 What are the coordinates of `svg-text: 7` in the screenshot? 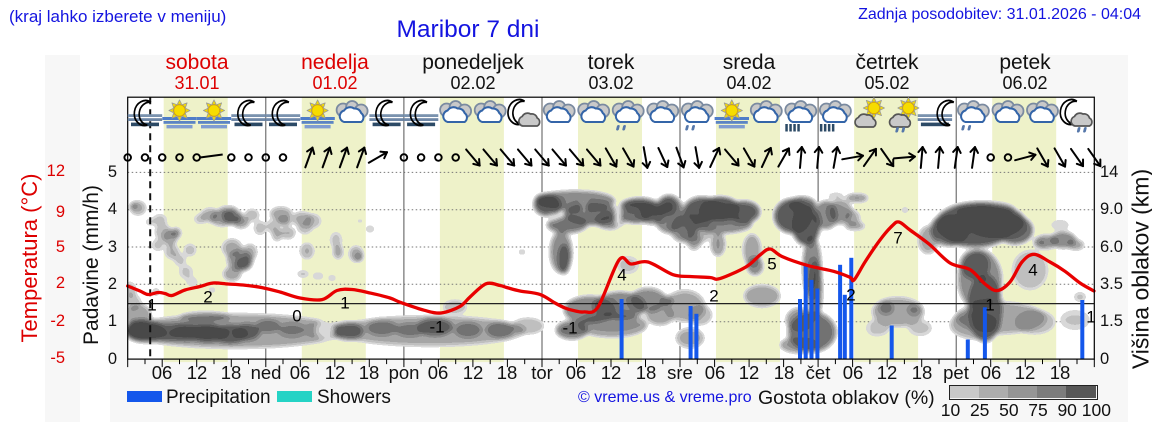 It's located at (897, 238).